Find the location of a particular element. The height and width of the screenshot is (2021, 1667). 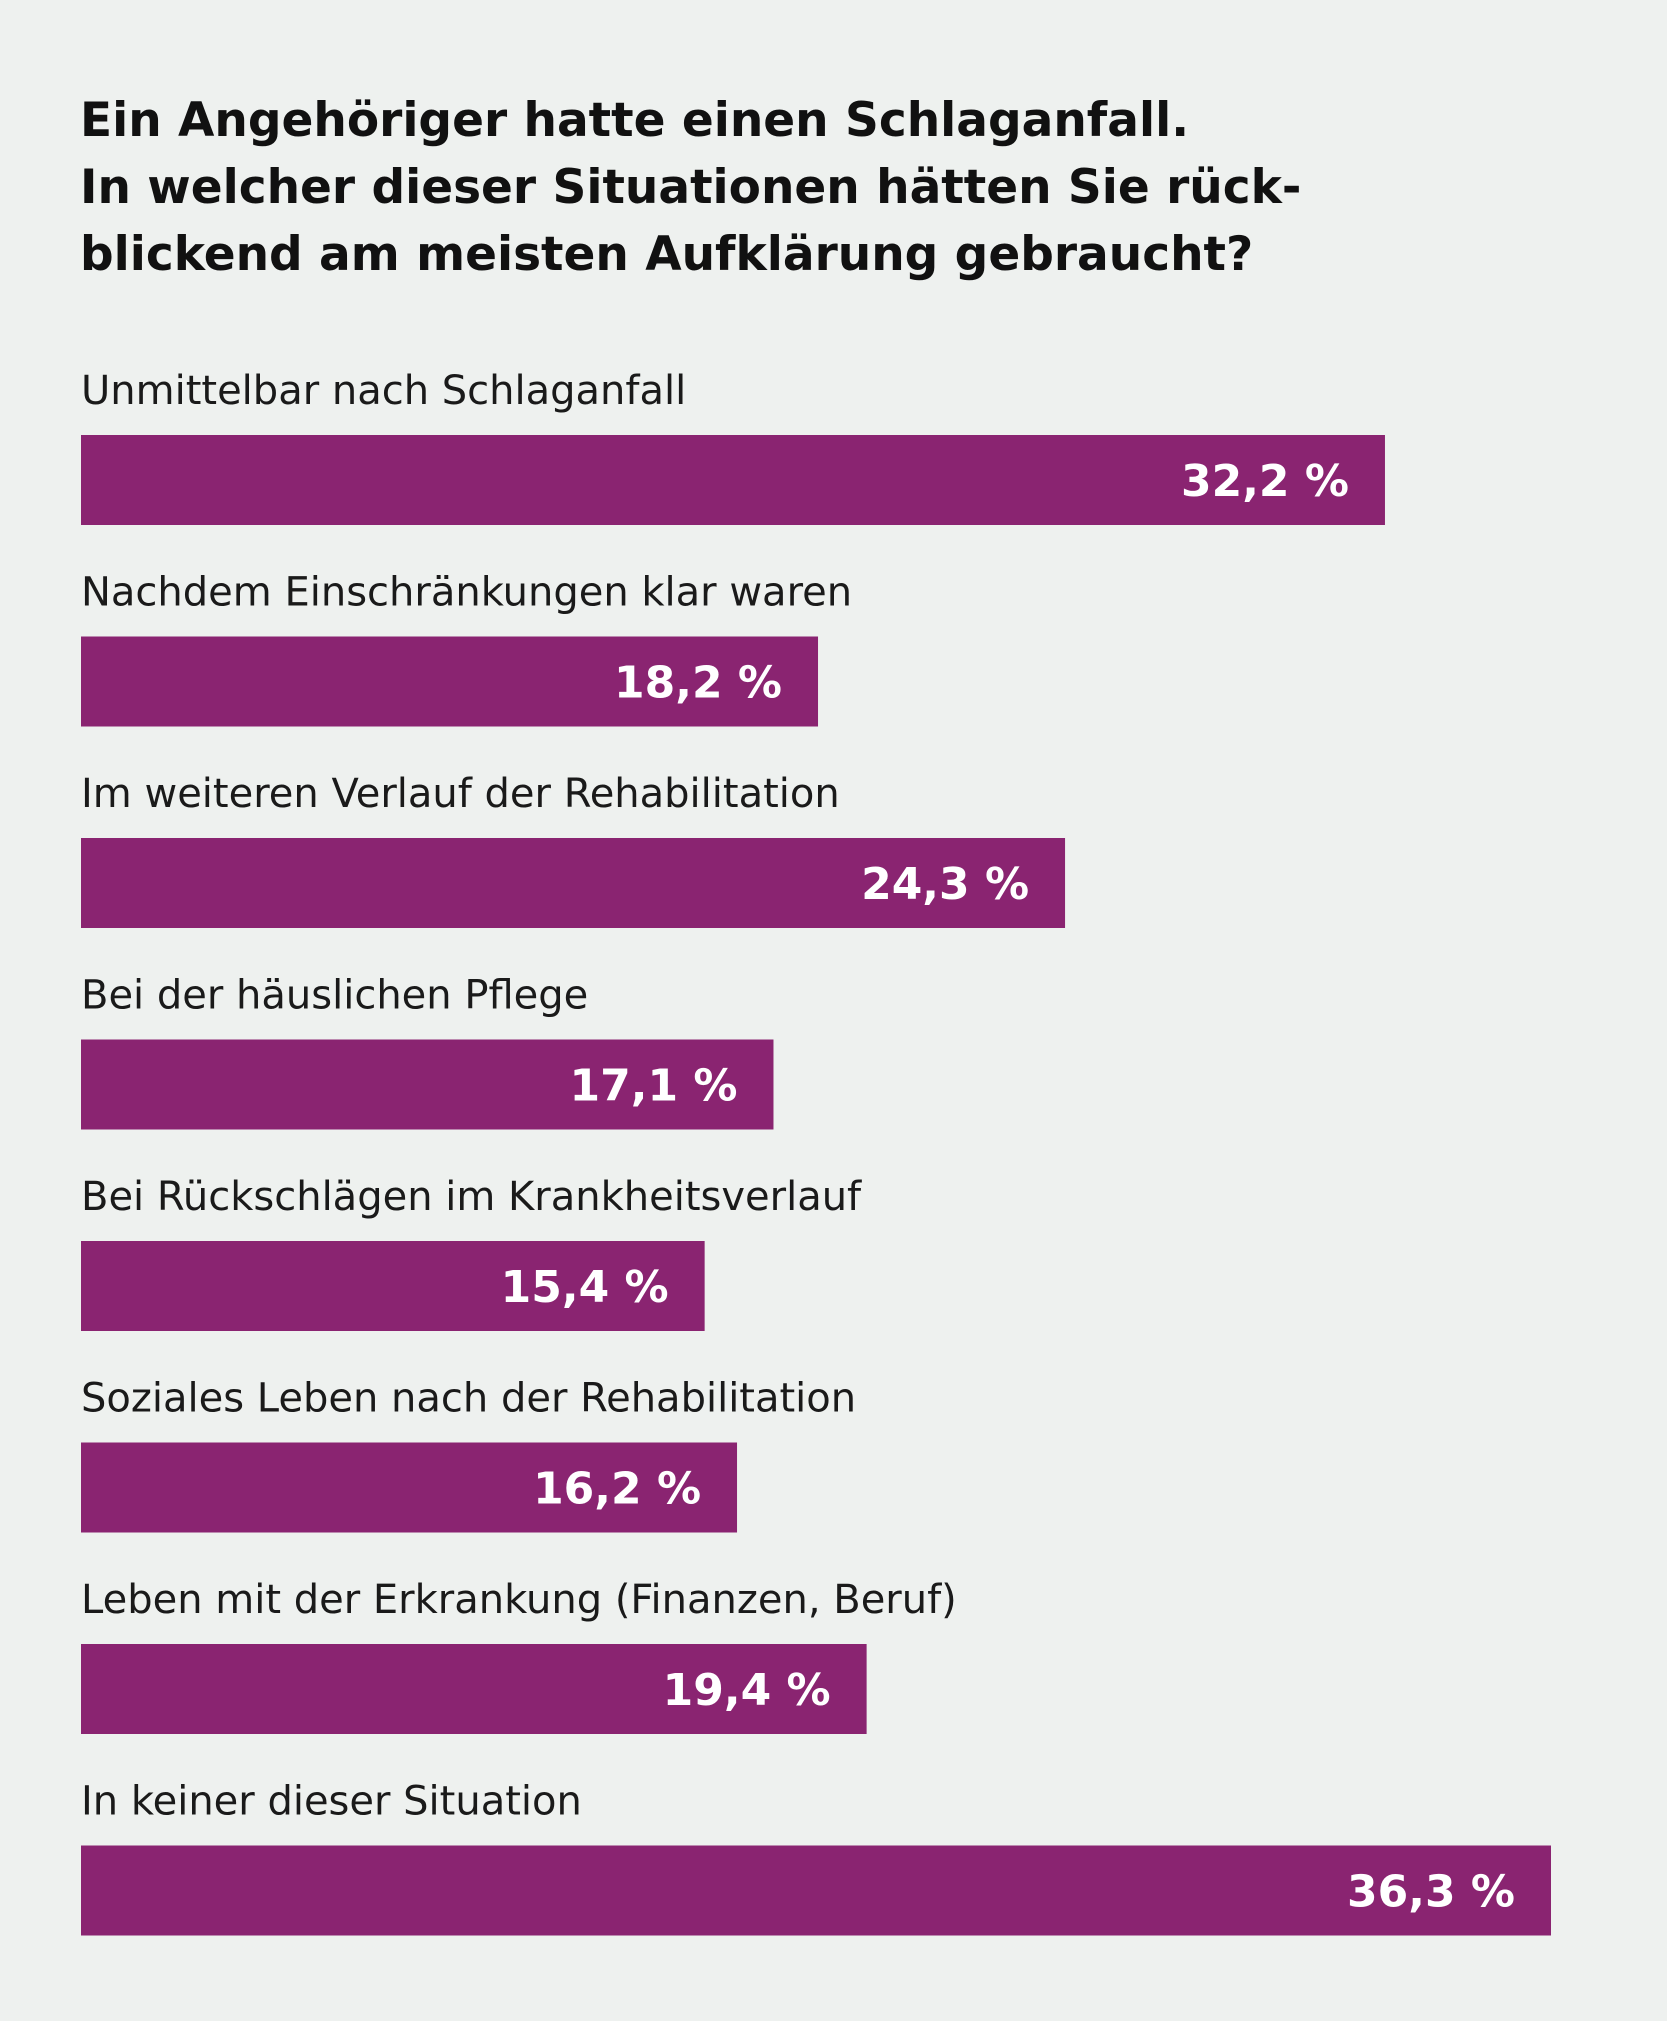

value-label: 16,2 % is located at coordinates (617, 1489).